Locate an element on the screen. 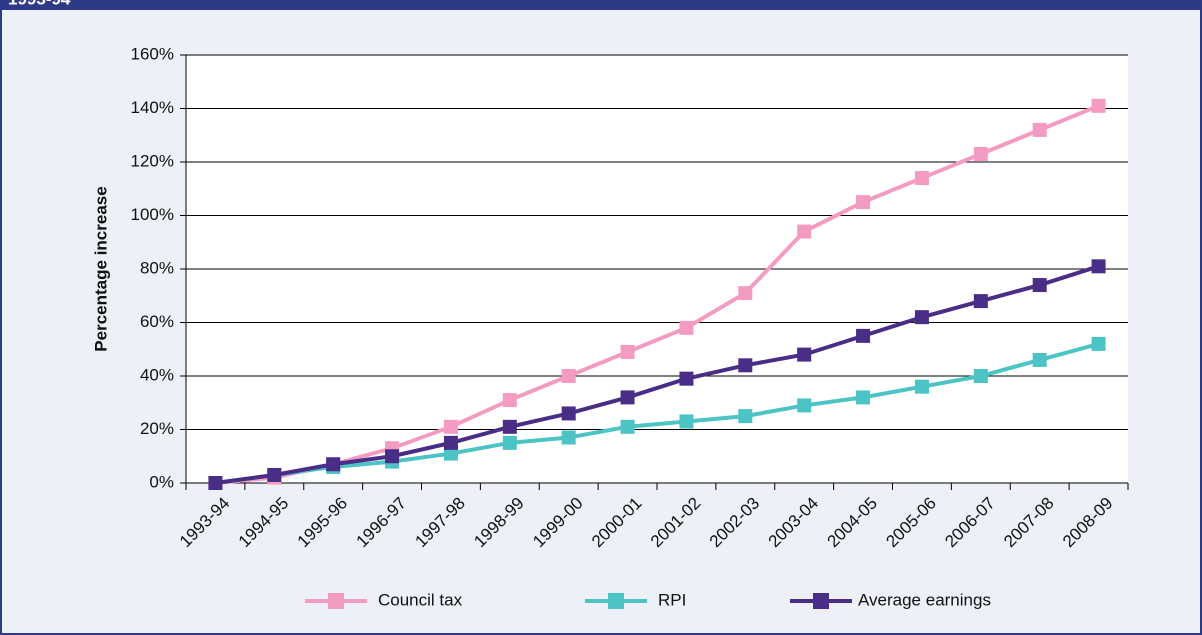  legend-label: Average earnings is located at coordinates (924, 599).